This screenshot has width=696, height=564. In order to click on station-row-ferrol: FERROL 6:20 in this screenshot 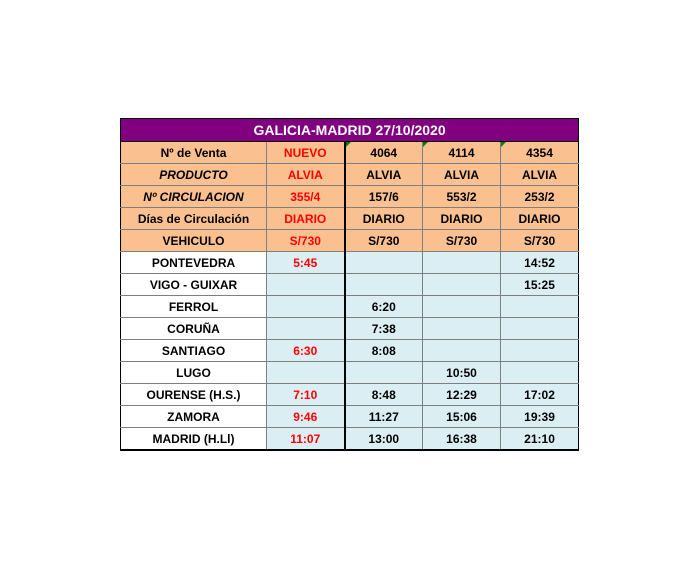, I will do `click(350, 306)`.